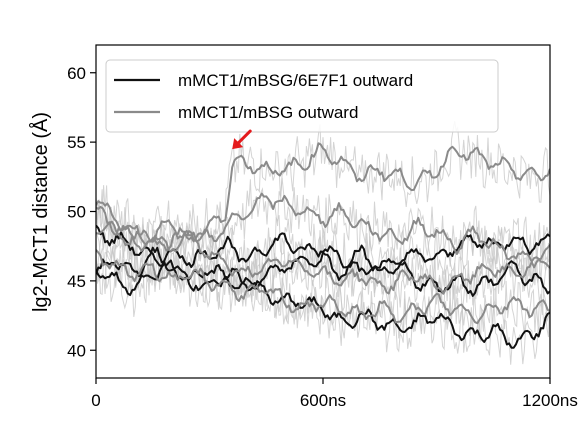  What do you see at coordinates (76, 281) in the screenshot?
I see `y-tick-label: 45` at bounding box center [76, 281].